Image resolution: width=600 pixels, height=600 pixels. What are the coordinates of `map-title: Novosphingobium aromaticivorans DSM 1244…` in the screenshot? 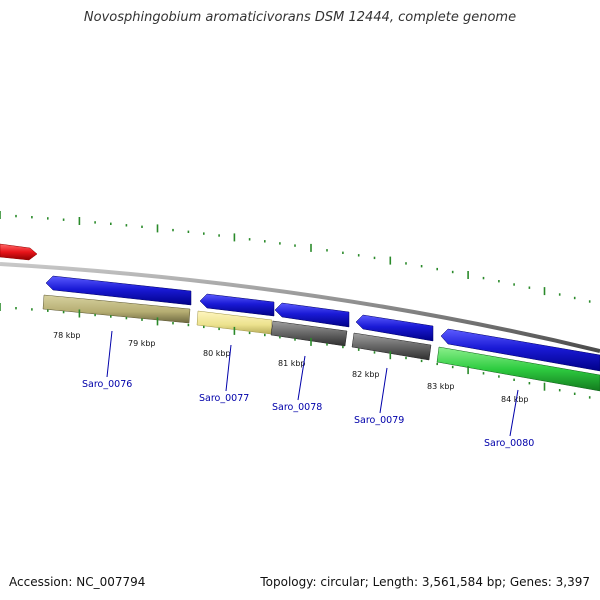 It's located at (300, 17).